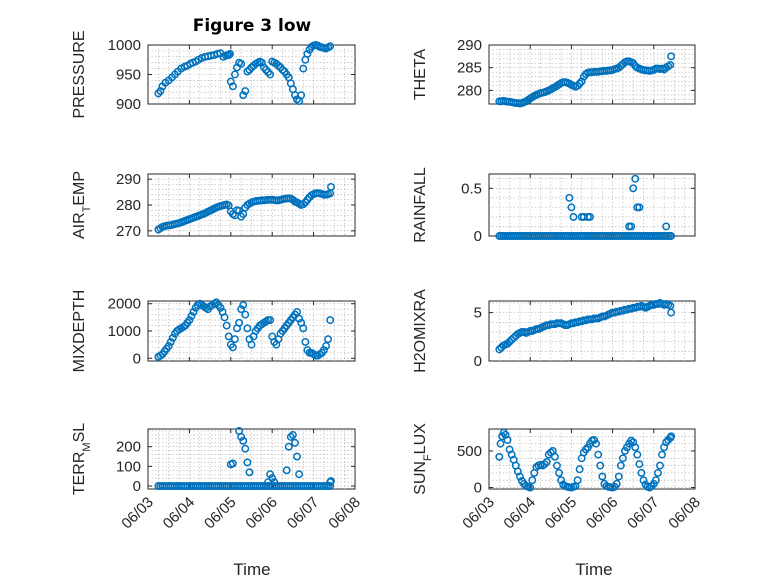 This screenshot has width=778, height=583. Describe the element at coordinates (179, 513) in the screenshot. I see `x-tick-label: 06/04` at that location.